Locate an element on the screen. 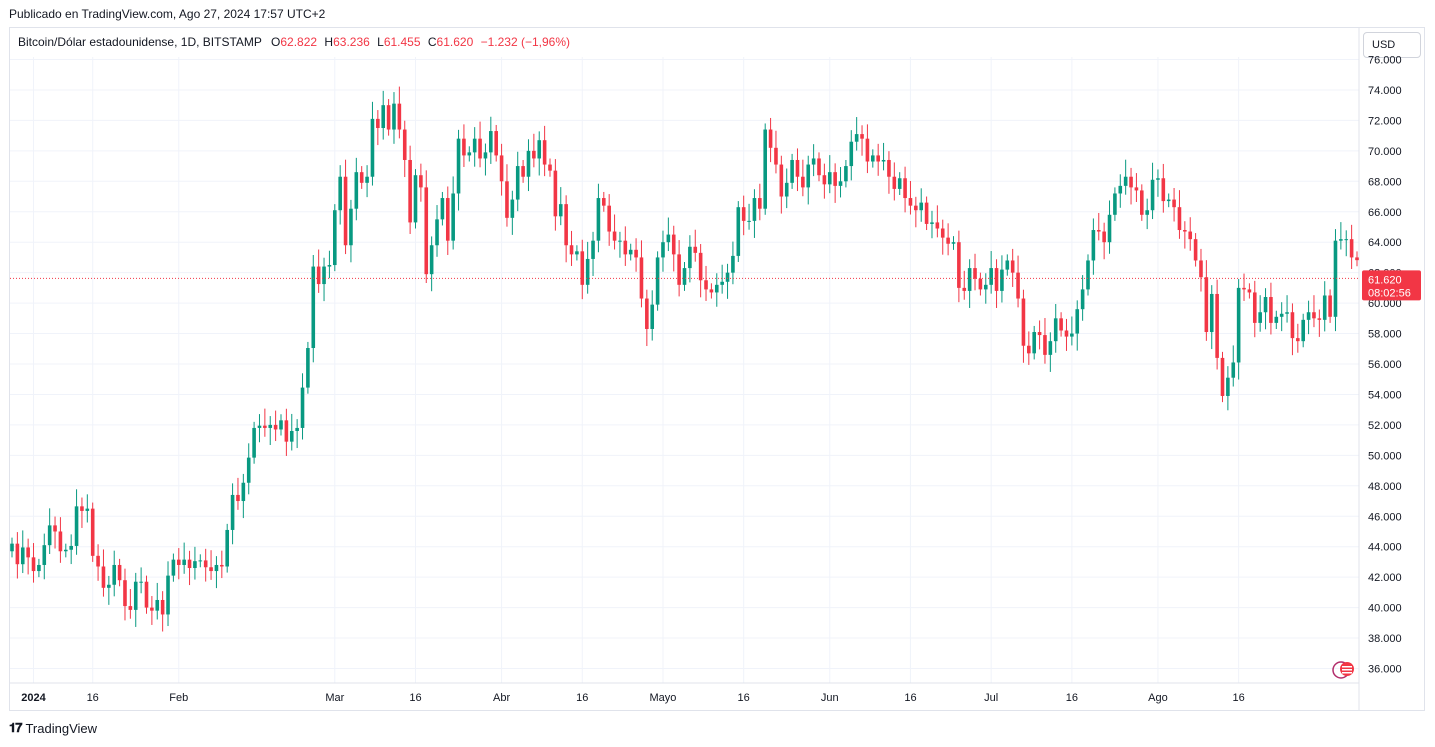 This screenshot has height=747, width=1435. y-tick-label: 50.000 is located at coordinates (1385, 456).